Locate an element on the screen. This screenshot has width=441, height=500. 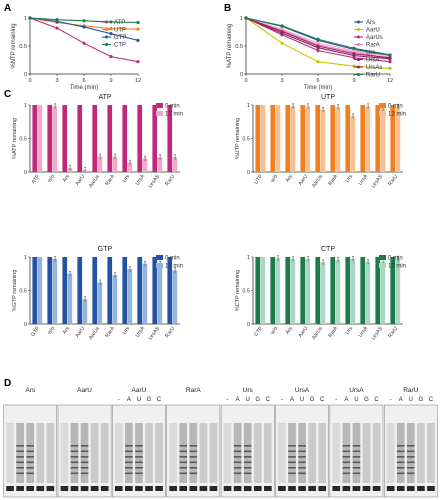
x-tick-label: 12 is located at coordinates (390, 81).